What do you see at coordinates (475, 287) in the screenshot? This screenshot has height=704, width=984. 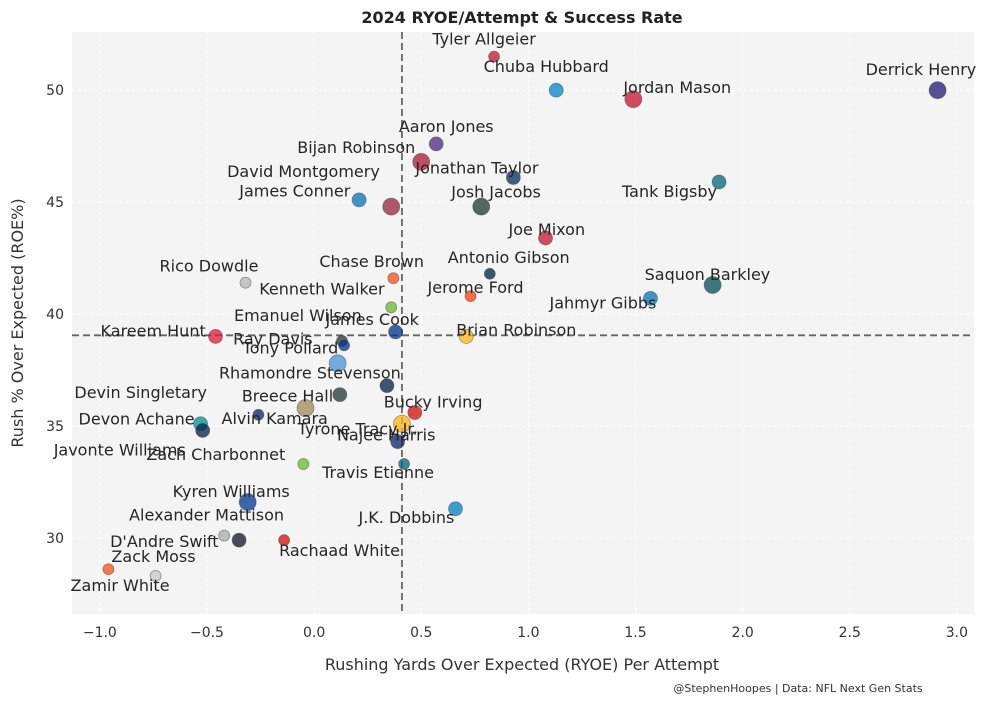 I see `data-label: Jerome Ford` at bounding box center [475, 287].